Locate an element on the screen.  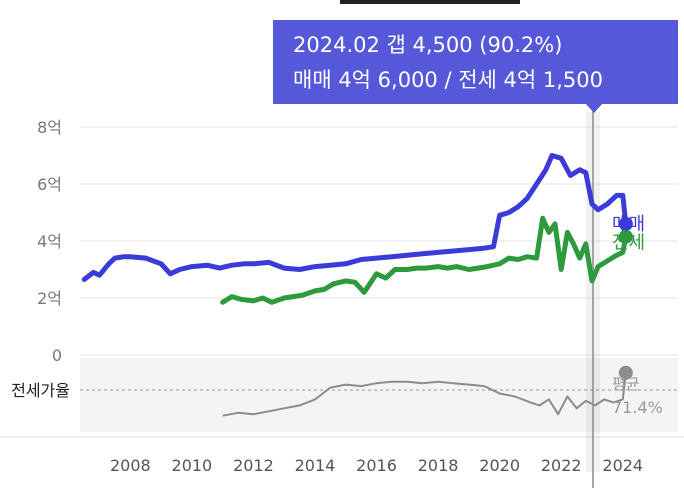
x-tick-label: 2024 is located at coordinates (622, 465).